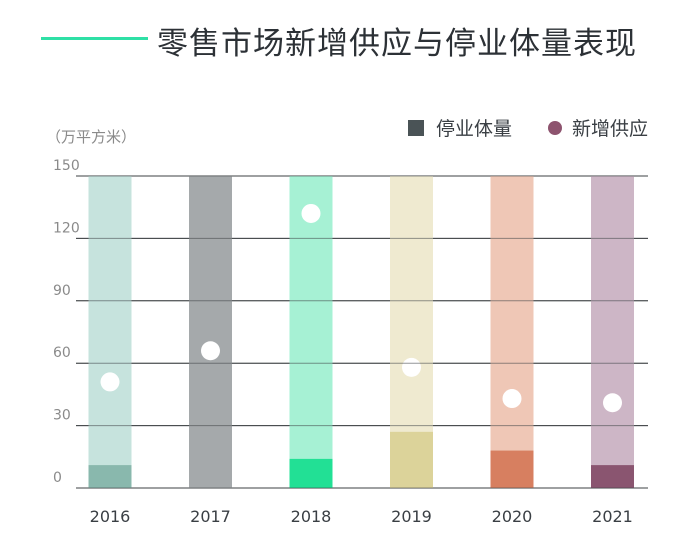  I want to click on y-tick-label: 120, so click(66, 228).